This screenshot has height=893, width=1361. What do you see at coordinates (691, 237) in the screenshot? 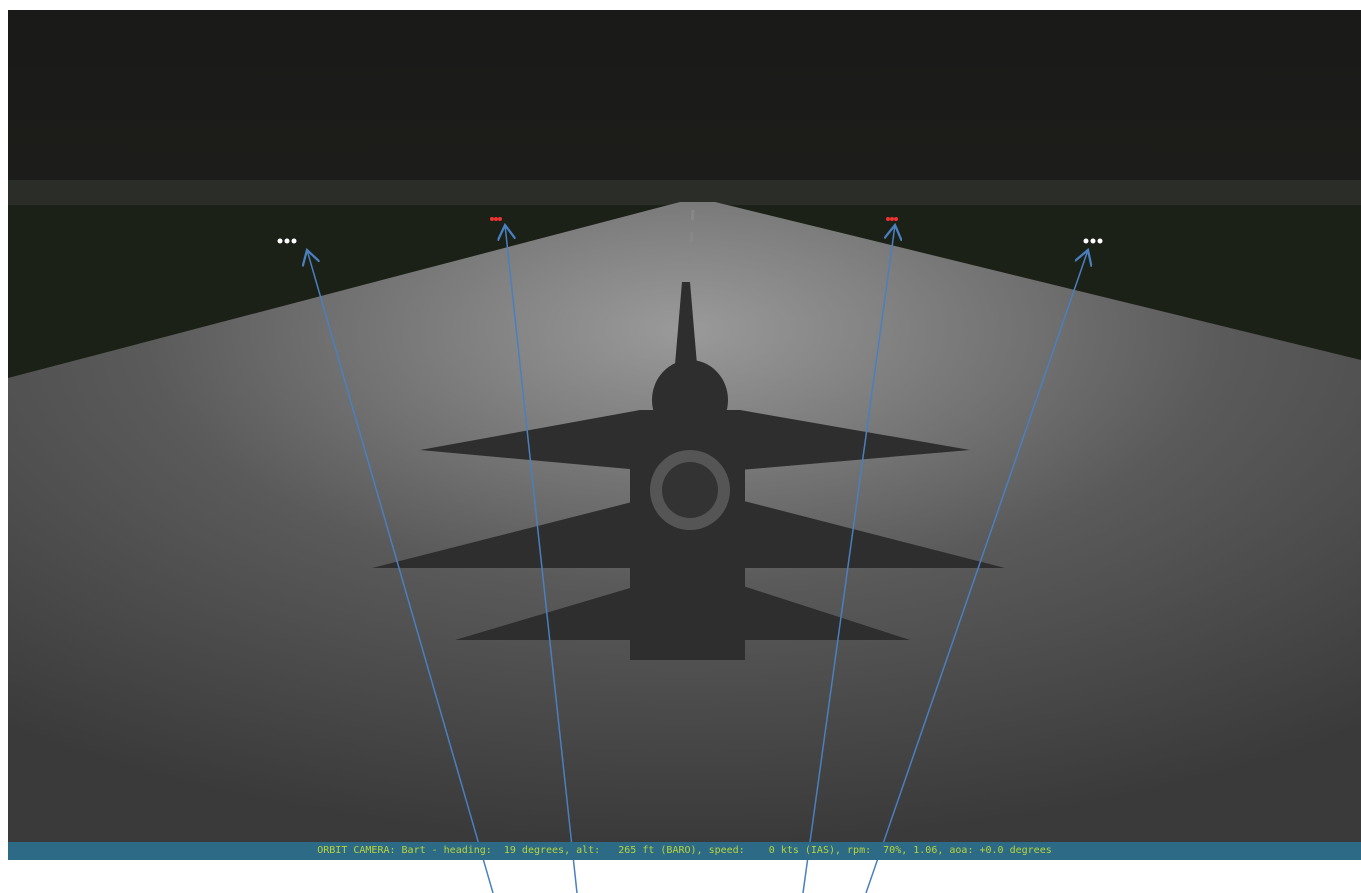
I see `centerline` at bounding box center [691, 237].